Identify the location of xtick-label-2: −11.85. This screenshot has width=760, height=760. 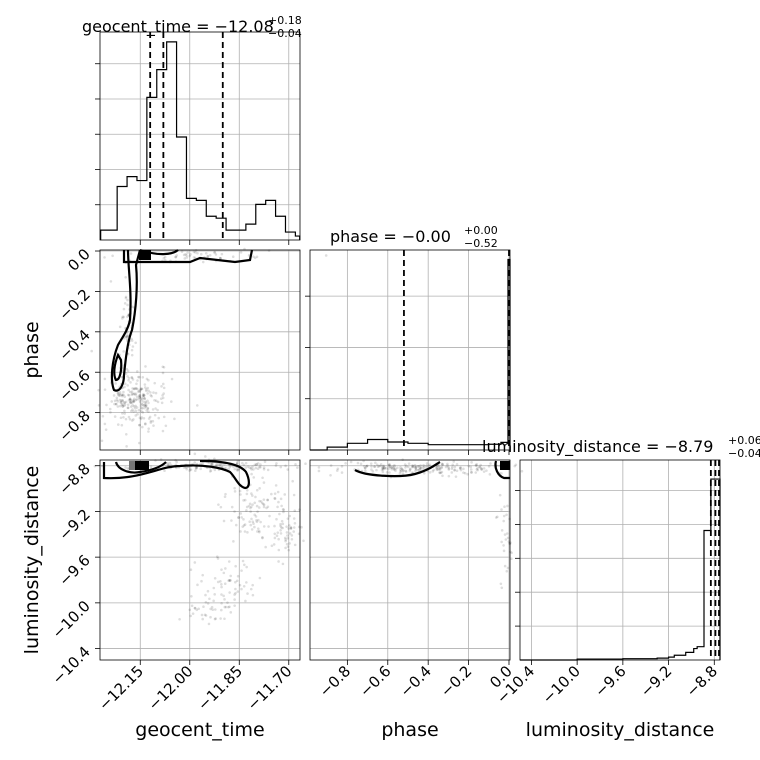
(220, 688).